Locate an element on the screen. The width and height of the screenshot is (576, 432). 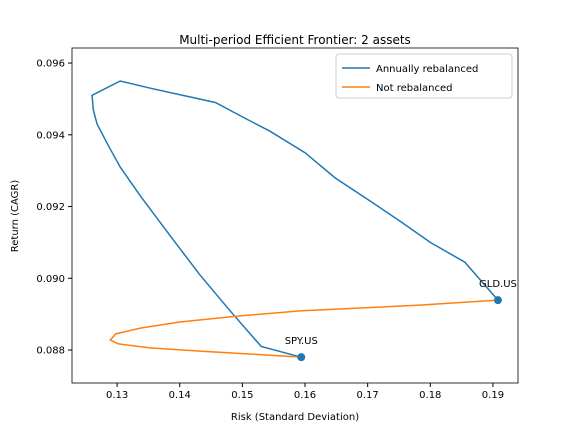
y-tick-label: 0.096 is located at coordinates (50, 64).